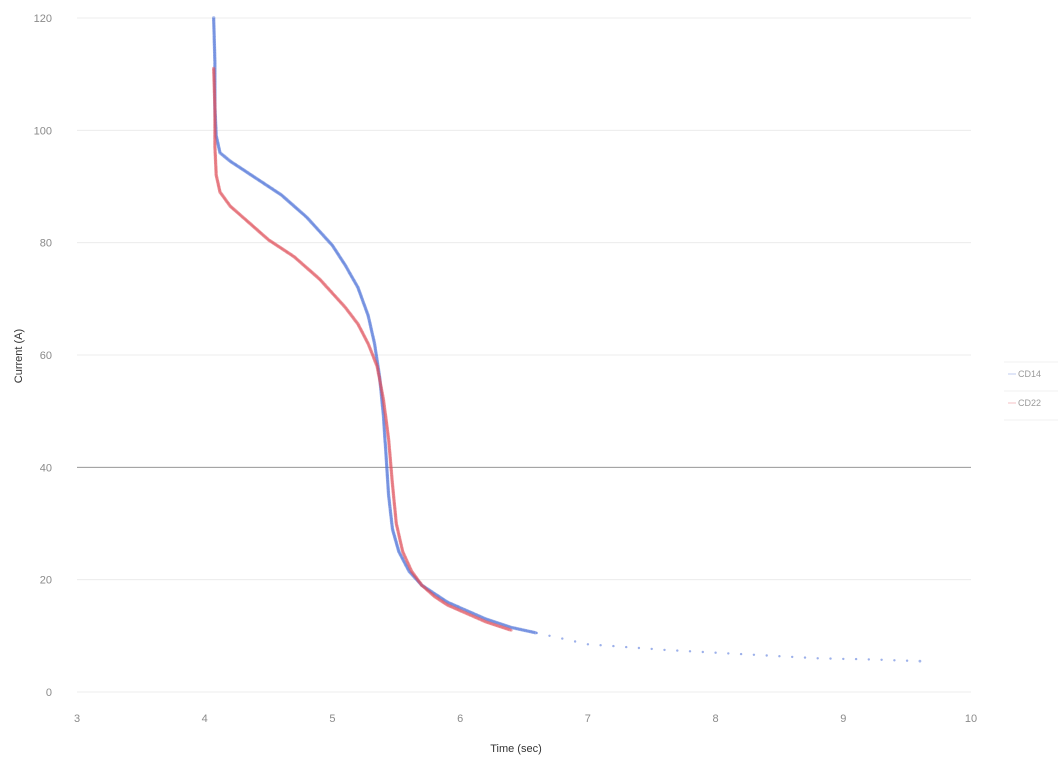 Image resolution: width=1058 pixels, height=763 pixels. Describe the element at coordinates (1029, 374) in the screenshot. I see `legend-label: CD14` at that location.